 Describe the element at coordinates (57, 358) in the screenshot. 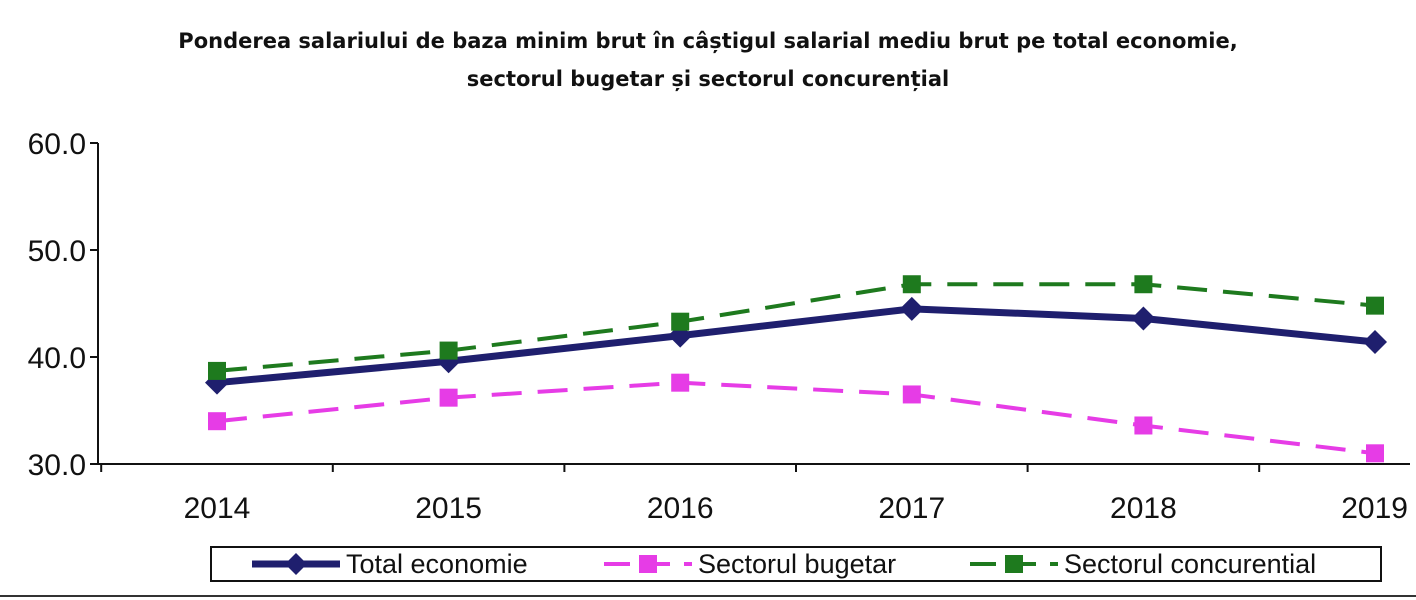

I see `y-tick-label: 40.0` at that location.